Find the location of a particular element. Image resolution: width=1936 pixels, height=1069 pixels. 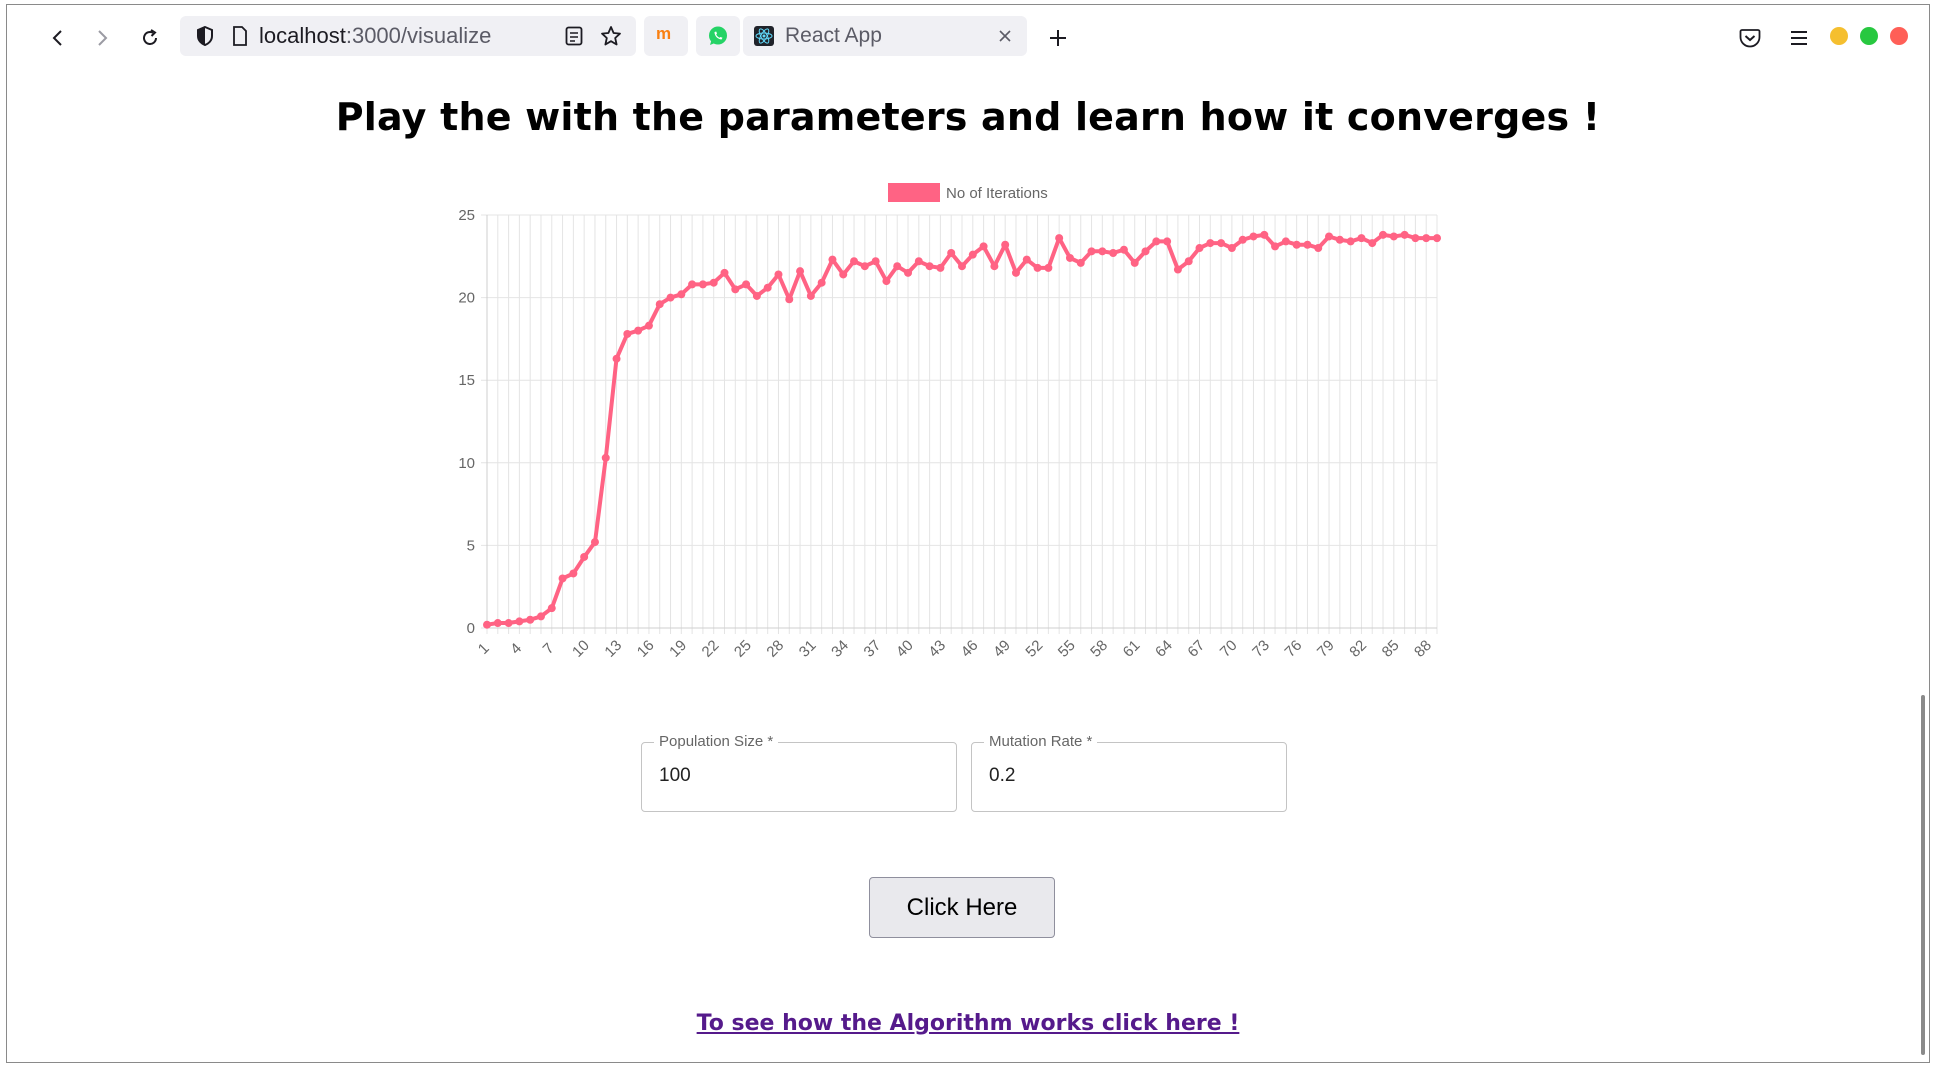

y-tick-label: 15 is located at coordinates (466, 380).